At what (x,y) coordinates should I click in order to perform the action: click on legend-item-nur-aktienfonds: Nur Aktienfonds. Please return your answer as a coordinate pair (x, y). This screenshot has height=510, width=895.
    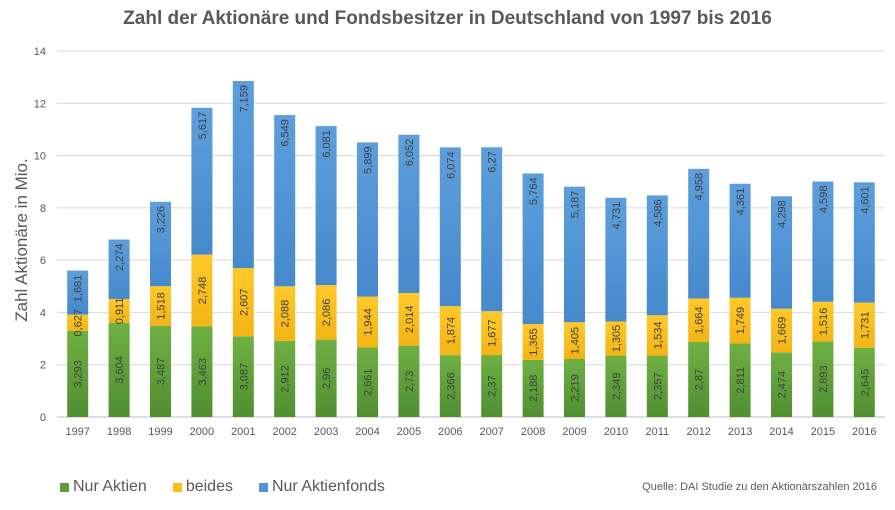
    Looking at the image, I should click on (321, 487).